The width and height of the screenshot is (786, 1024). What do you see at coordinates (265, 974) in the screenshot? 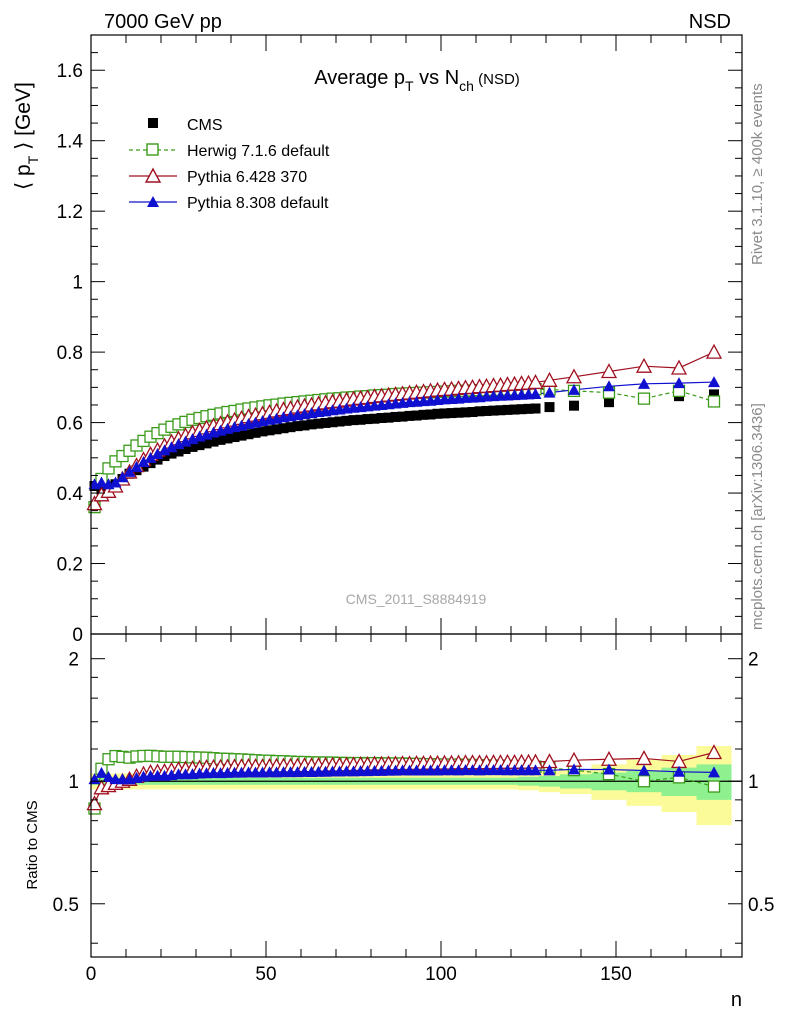
I see `ratio-xtick-label: 50` at bounding box center [265, 974].